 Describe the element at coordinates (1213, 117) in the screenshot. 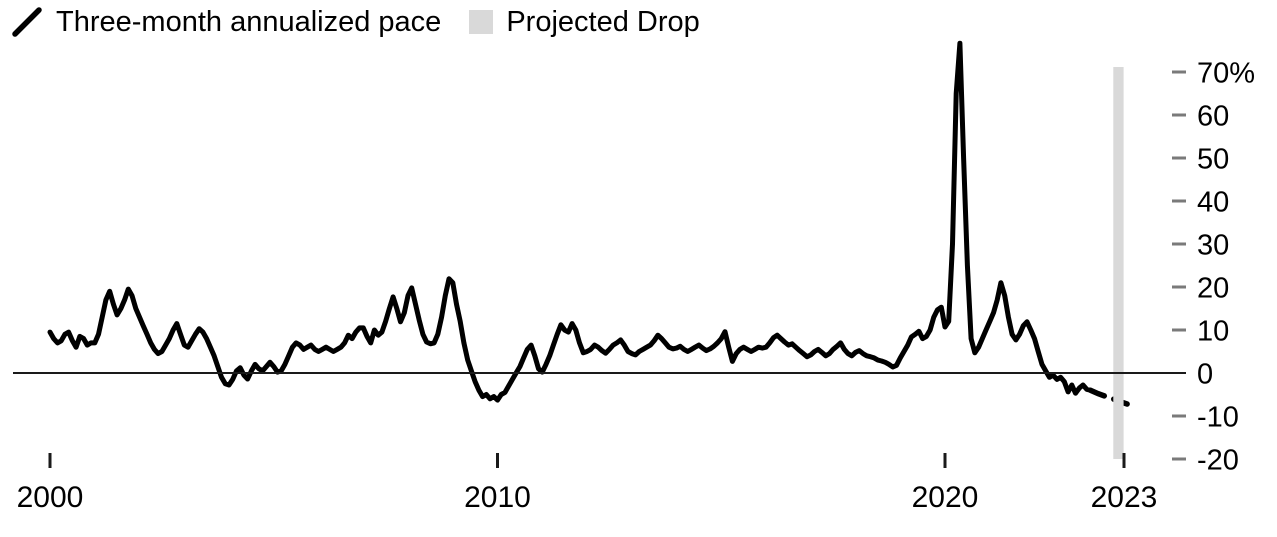

I see `y-tick-label: 60` at that location.